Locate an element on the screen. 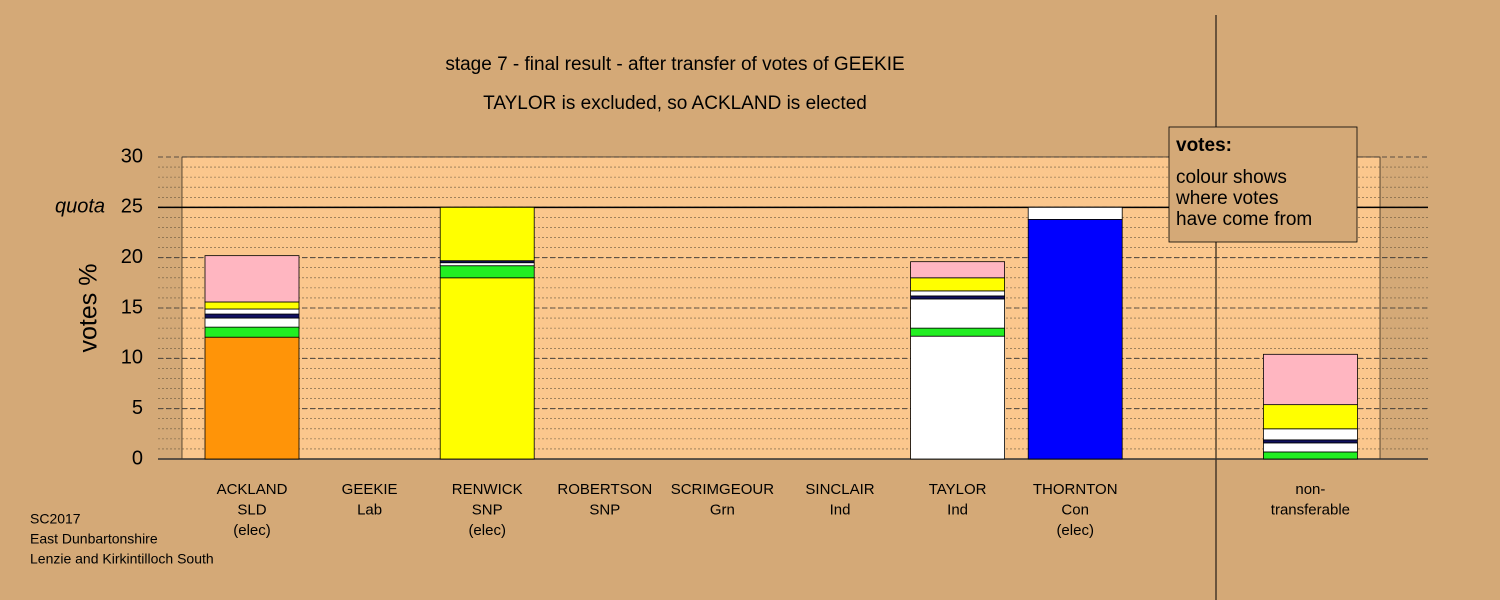 This screenshot has width=1500, height=600. footer: SC2017 is located at coordinates (55, 519).